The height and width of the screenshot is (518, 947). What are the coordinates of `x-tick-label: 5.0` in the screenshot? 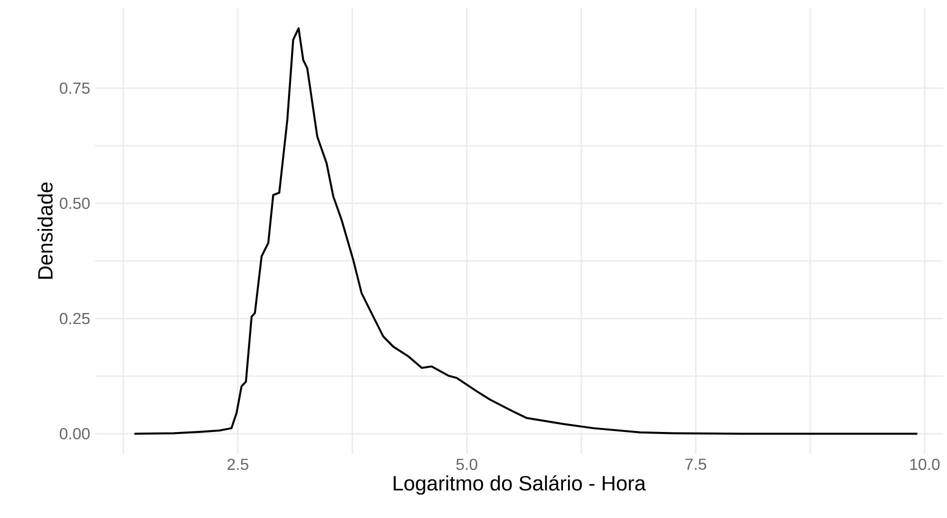 It's located at (467, 464).